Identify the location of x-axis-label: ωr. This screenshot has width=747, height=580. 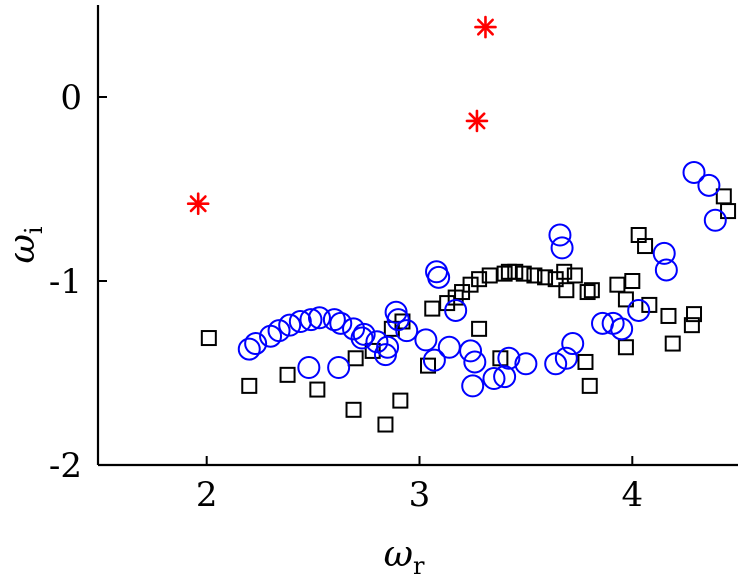
(404, 557).